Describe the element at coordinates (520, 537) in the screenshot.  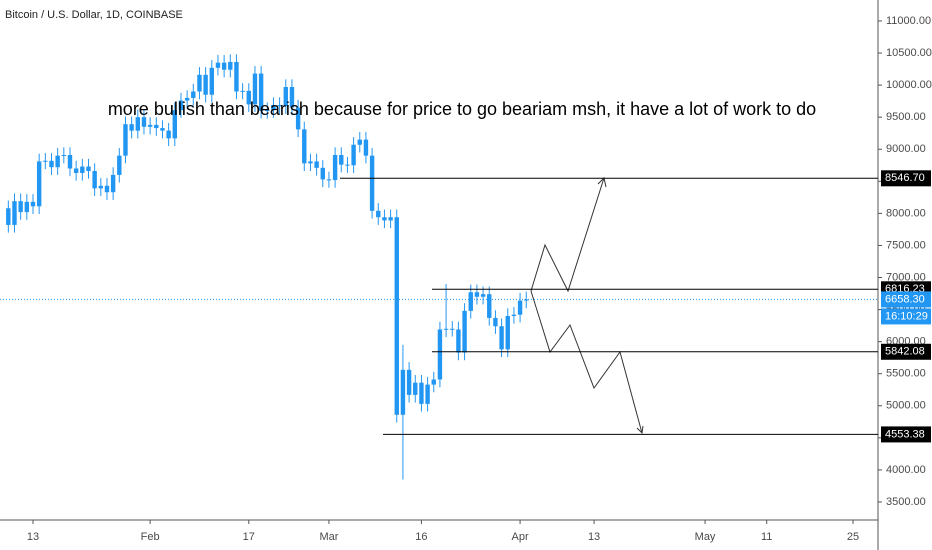
I see `x-tick-label: Apr` at that location.